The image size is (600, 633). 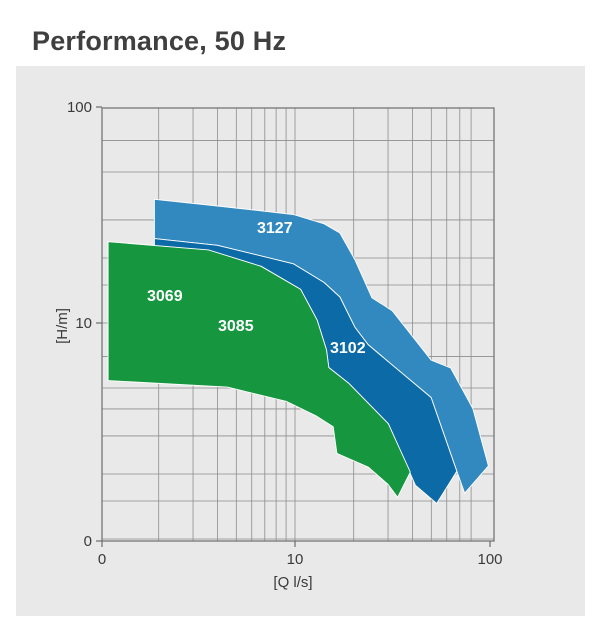 What do you see at coordinates (102, 559) in the screenshot?
I see `x-tick-label: 0` at bounding box center [102, 559].